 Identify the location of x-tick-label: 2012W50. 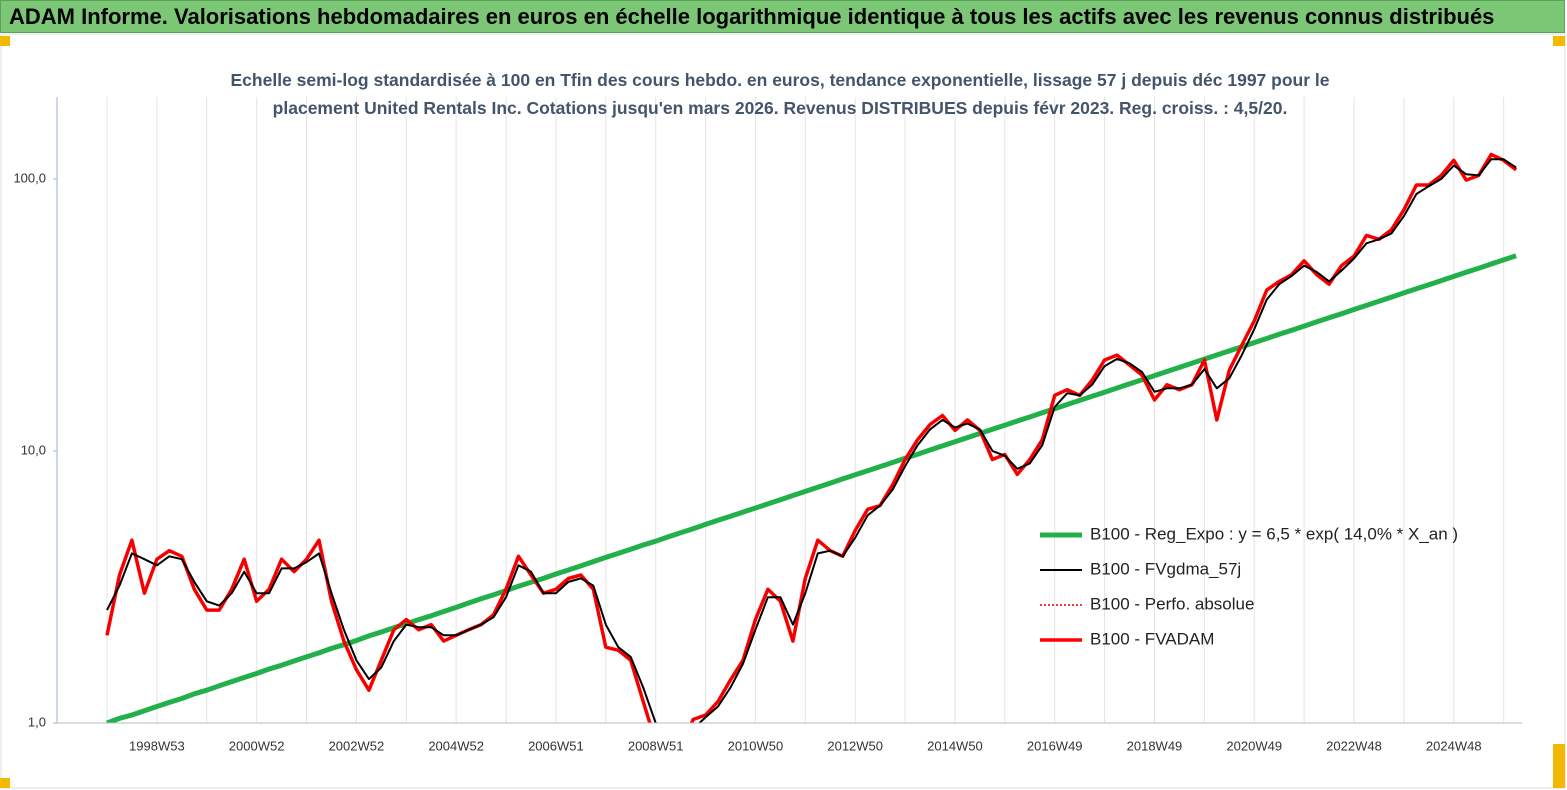
(855, 745).